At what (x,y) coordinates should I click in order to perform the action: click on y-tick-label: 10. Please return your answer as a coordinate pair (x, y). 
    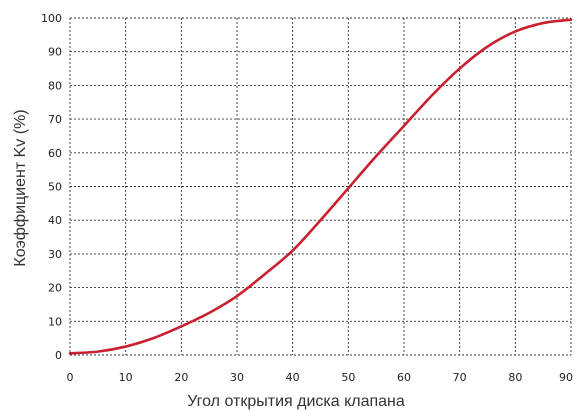
    Looking at the image, I should click on (55, 321).